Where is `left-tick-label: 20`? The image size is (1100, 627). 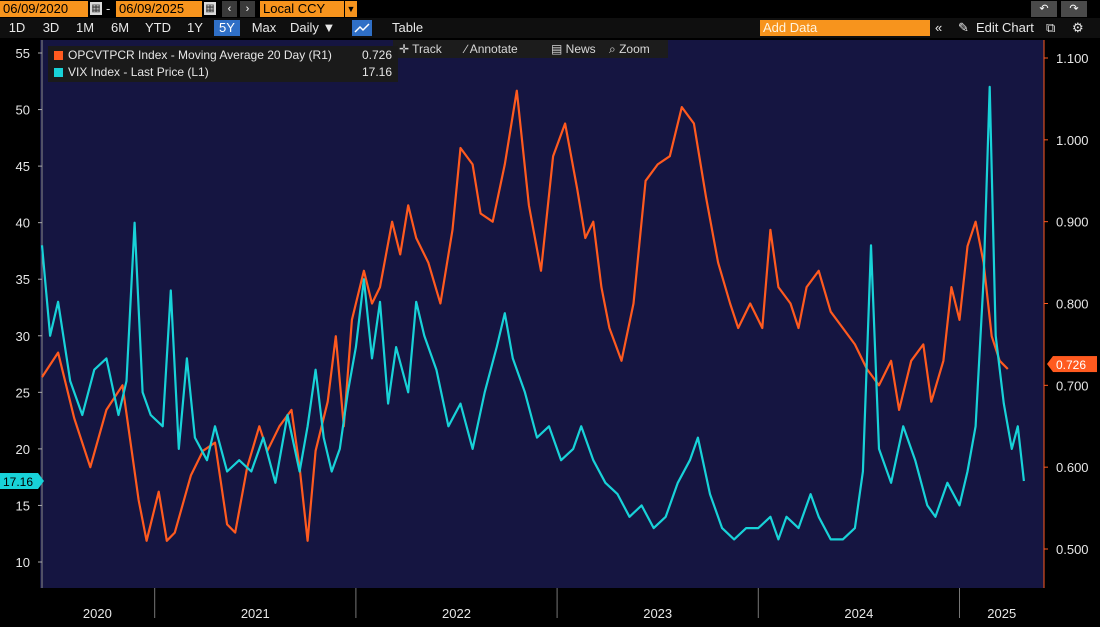
left-tick-label: 20 is located at coordinates (23, 449).